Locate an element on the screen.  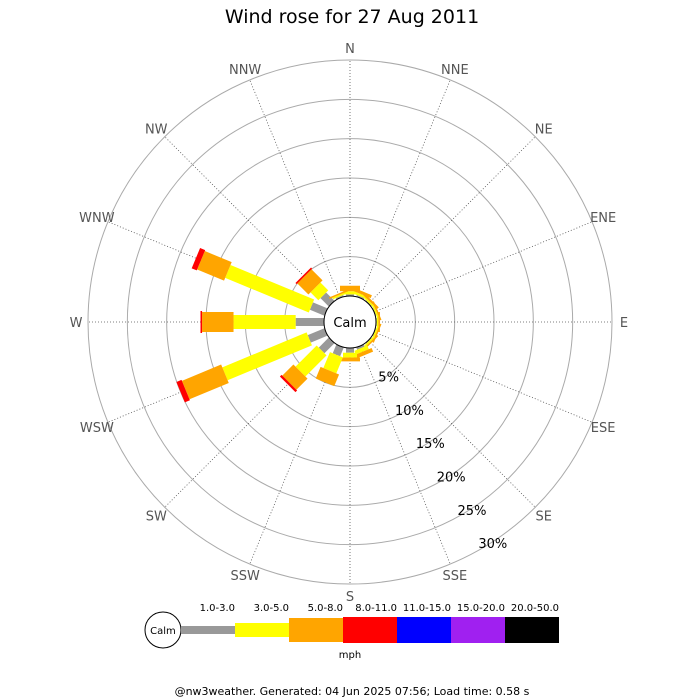
direction-label-sw: SW is located at coordinates (156, 517).